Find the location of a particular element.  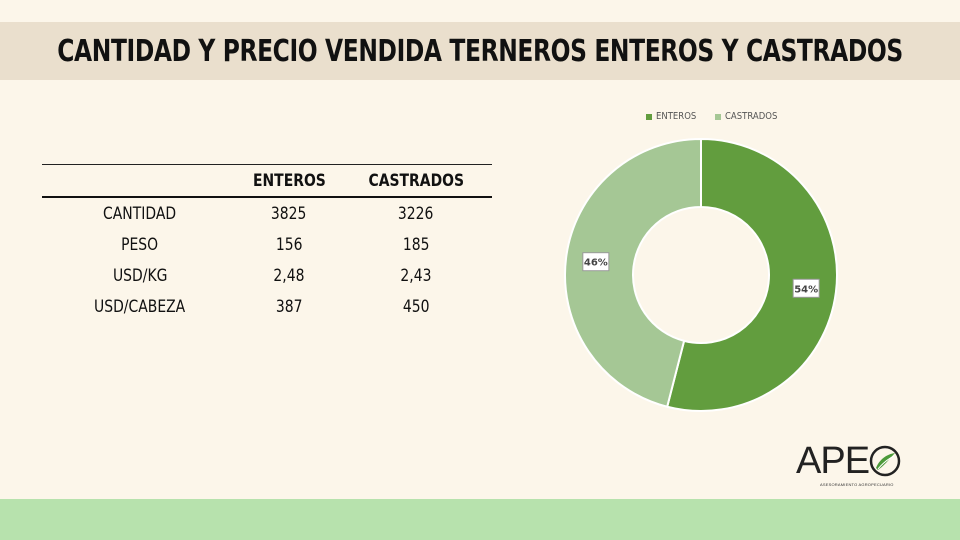

table-header-enteros: ENTEROS is located at coordinates (289, 180).